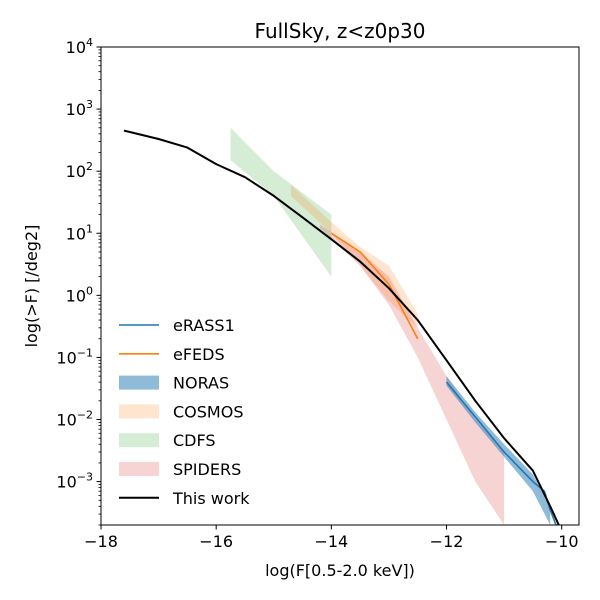  Describe the element at coordinates (204, 325) in the screenshot. I see `legend-label-erass1: eRASS1` at that location.